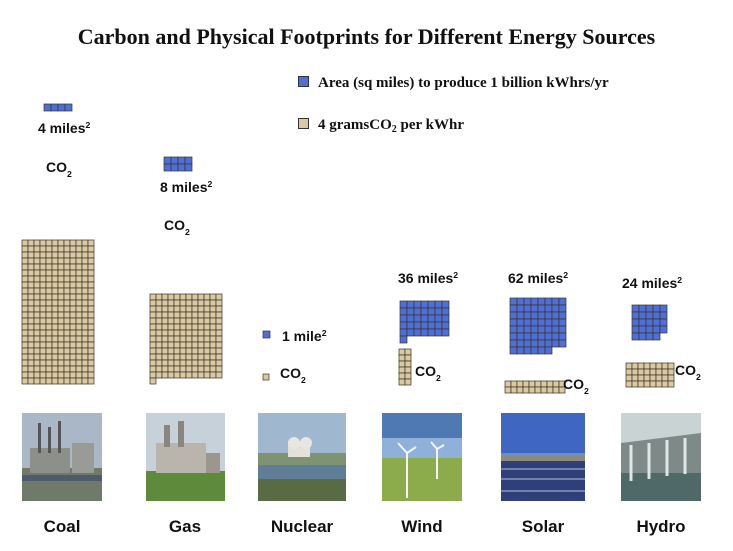 This screenshot has height=551, width=733. Describe the element at coordinates (642, 329) in the screenshot. I see `area-hydro-cell` at that location.